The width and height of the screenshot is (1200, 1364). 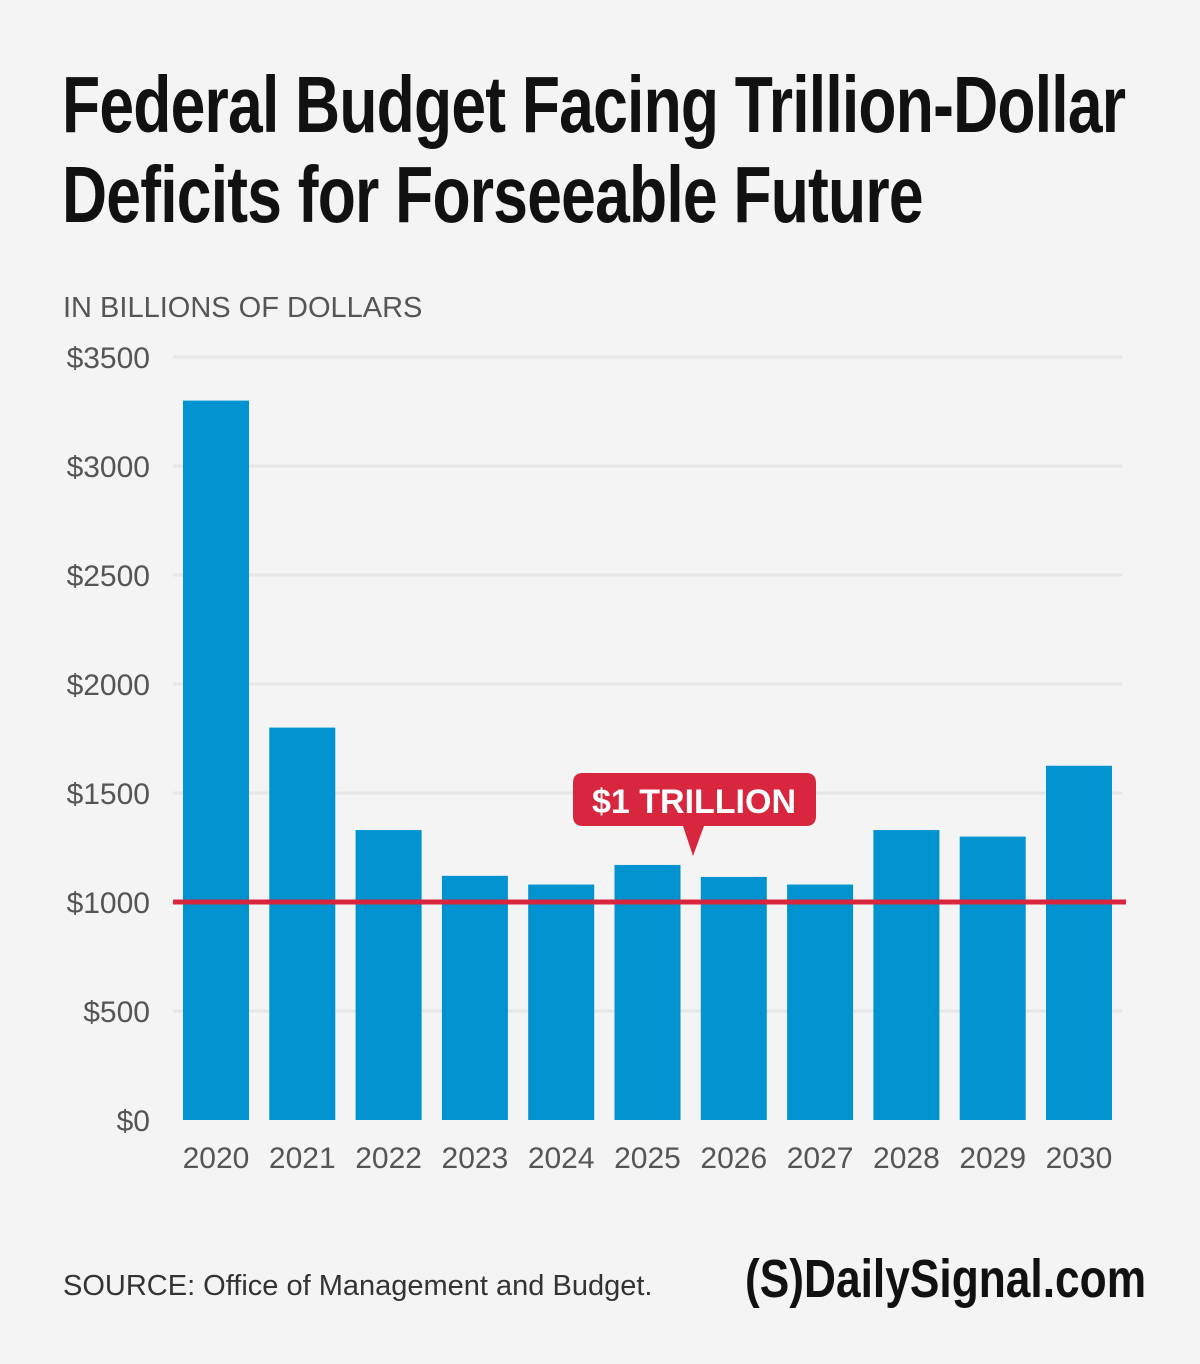 What do you see at coordinates (733, 998) in the screenshot?
I see `bar-2026` at bounding box center [733, 998].